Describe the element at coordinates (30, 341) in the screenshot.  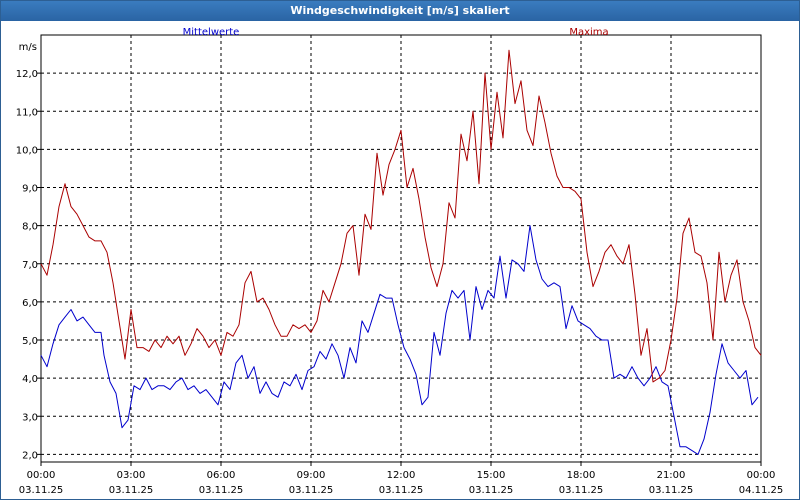
I see `y-tick-label: 5,0` at that location.